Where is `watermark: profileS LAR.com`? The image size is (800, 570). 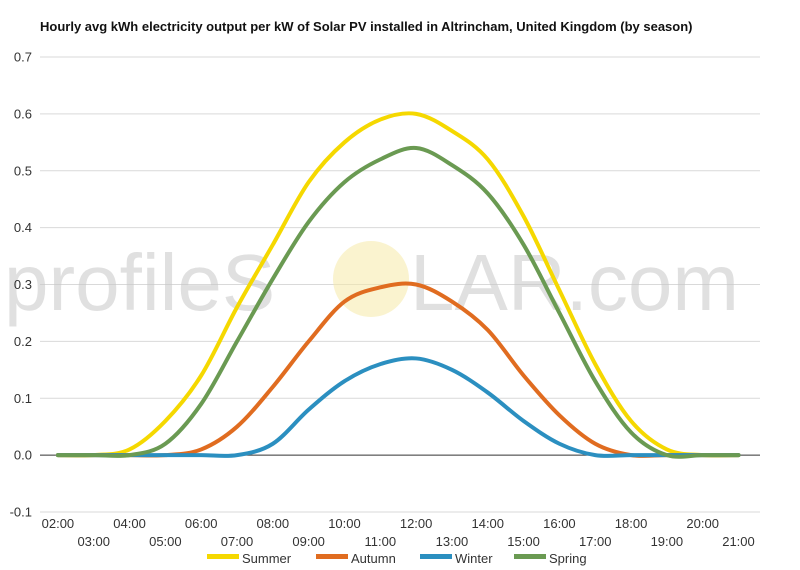
watermark: profileS LAR.com is located at coordinates (371, 282).